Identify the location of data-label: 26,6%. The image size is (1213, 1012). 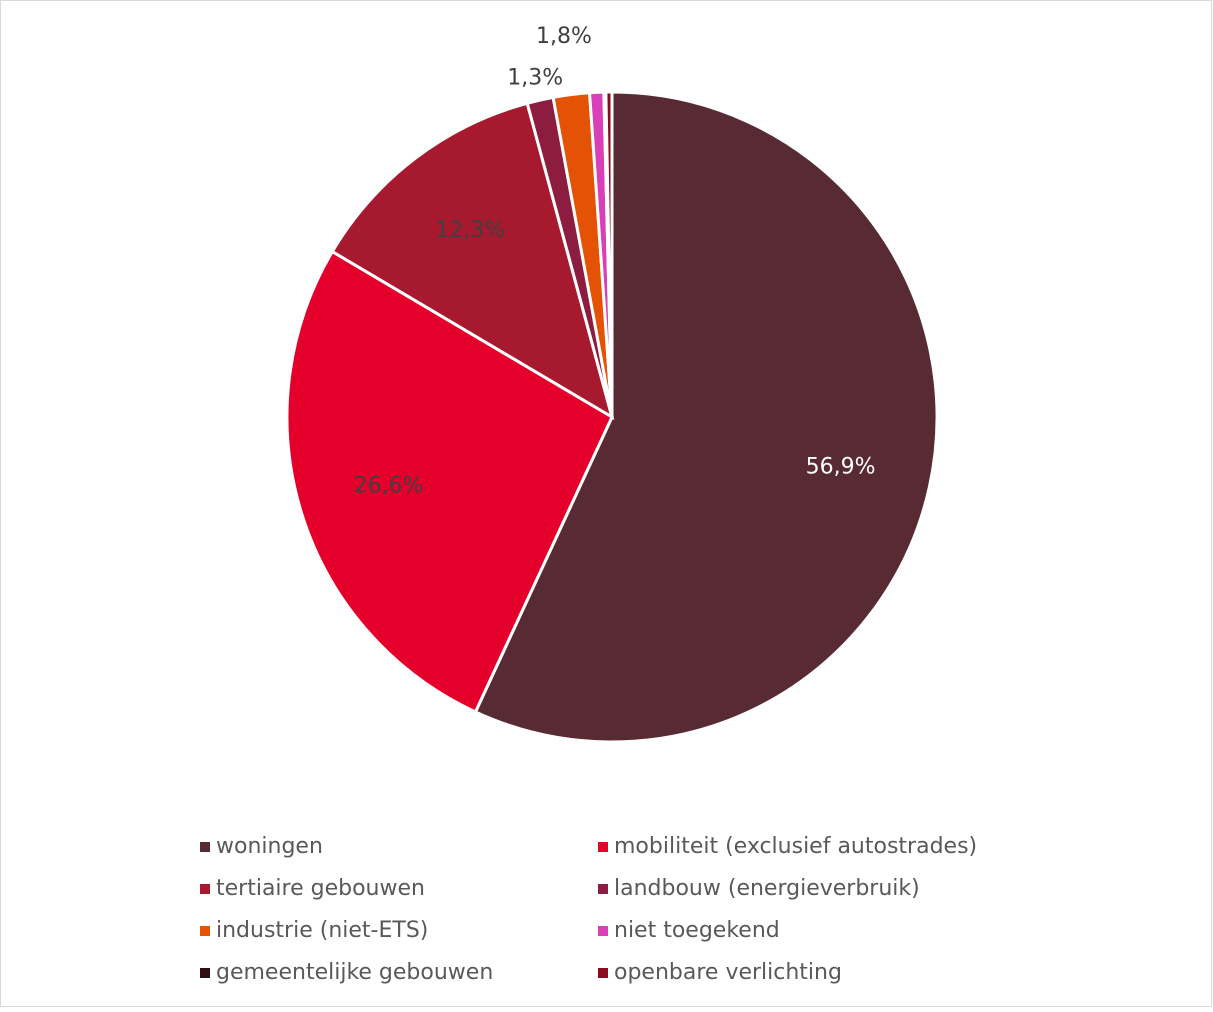
(389, 486).